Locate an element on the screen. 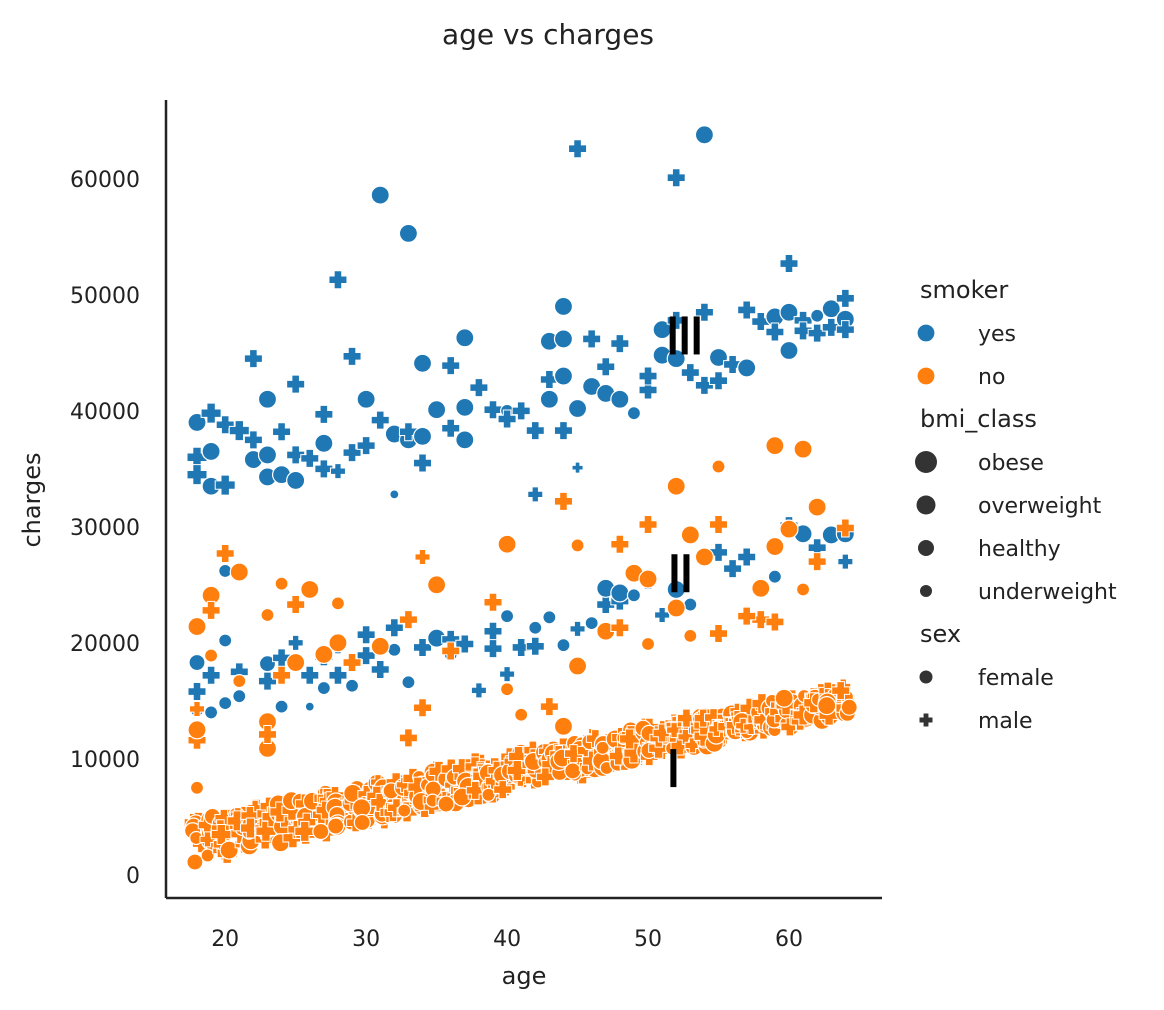  x-tick-label: 40 is located at coordinates (507, 939).